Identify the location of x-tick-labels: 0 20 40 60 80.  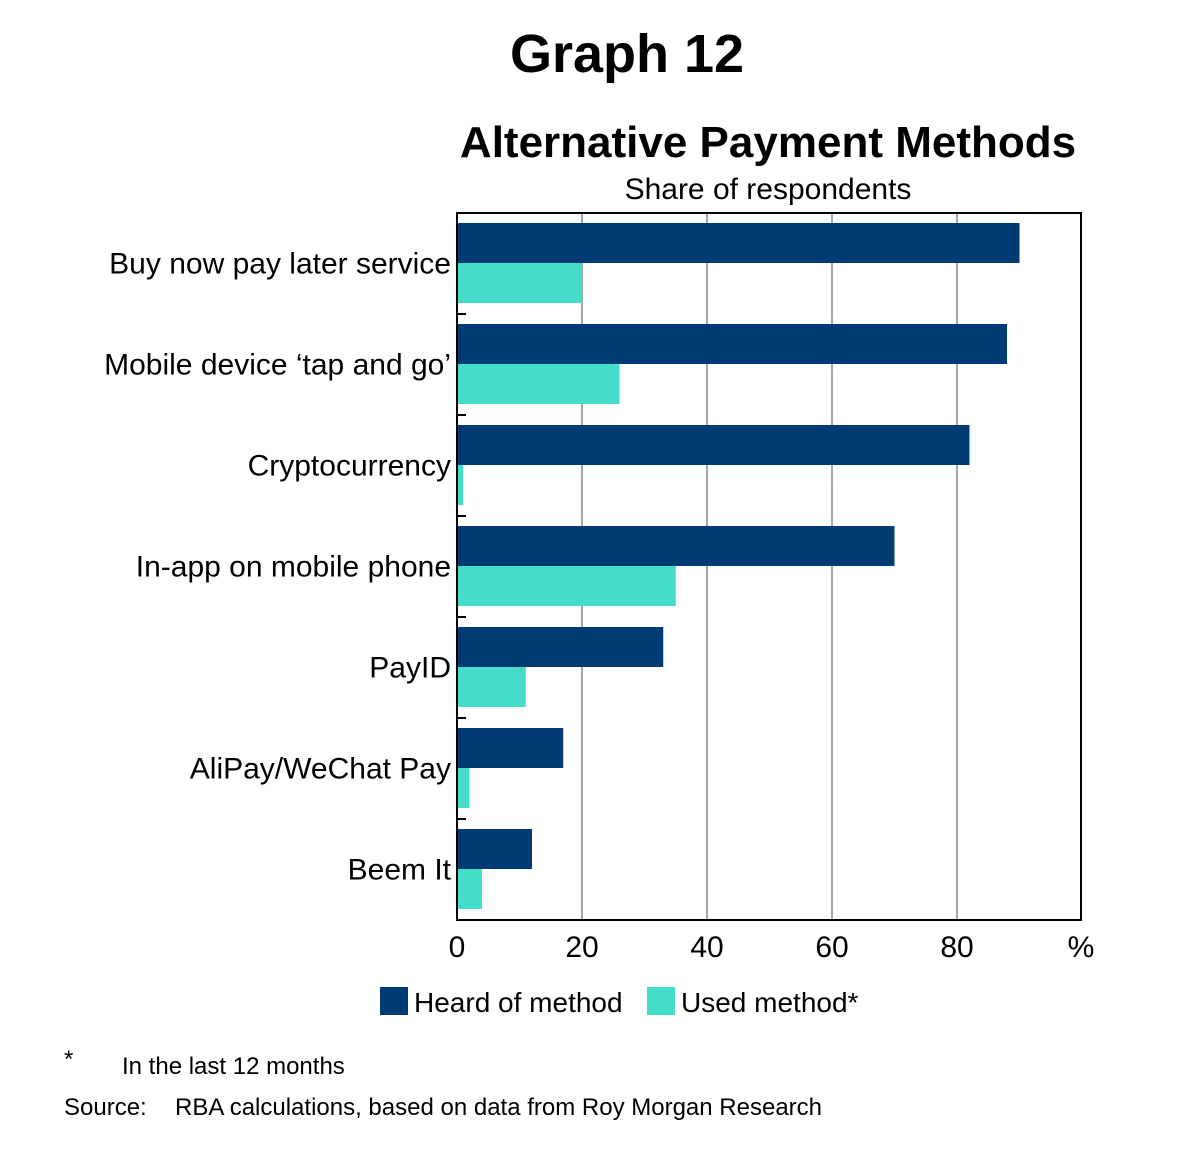
(711, 947).